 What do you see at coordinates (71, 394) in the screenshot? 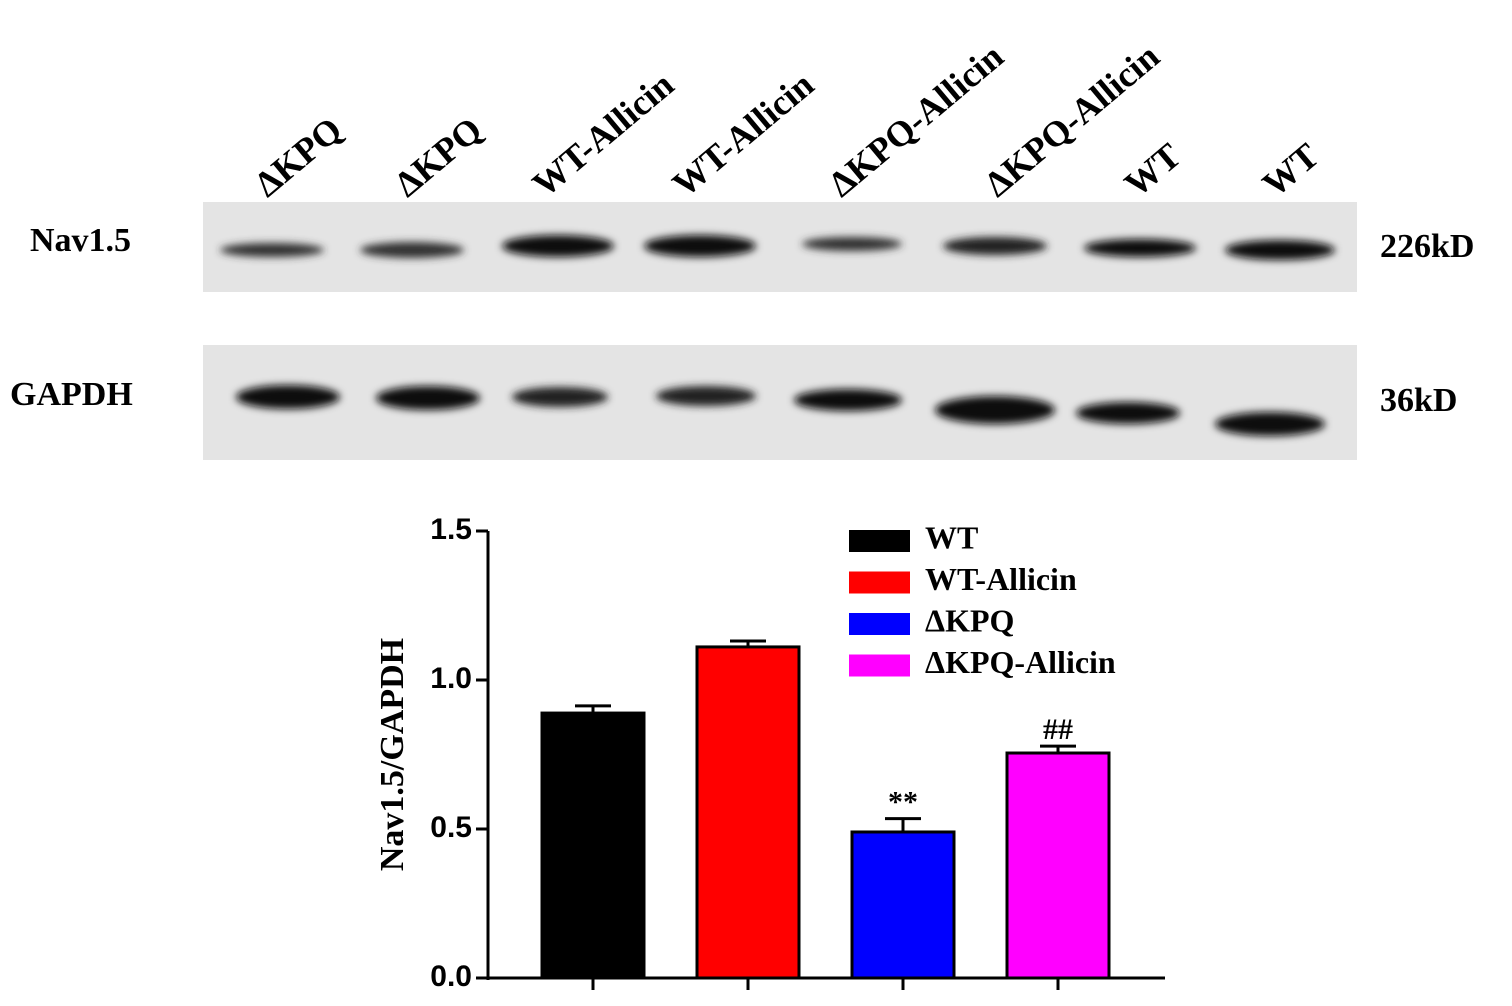
I see `row-label: GAPDH` at bounding box center [71, 394].